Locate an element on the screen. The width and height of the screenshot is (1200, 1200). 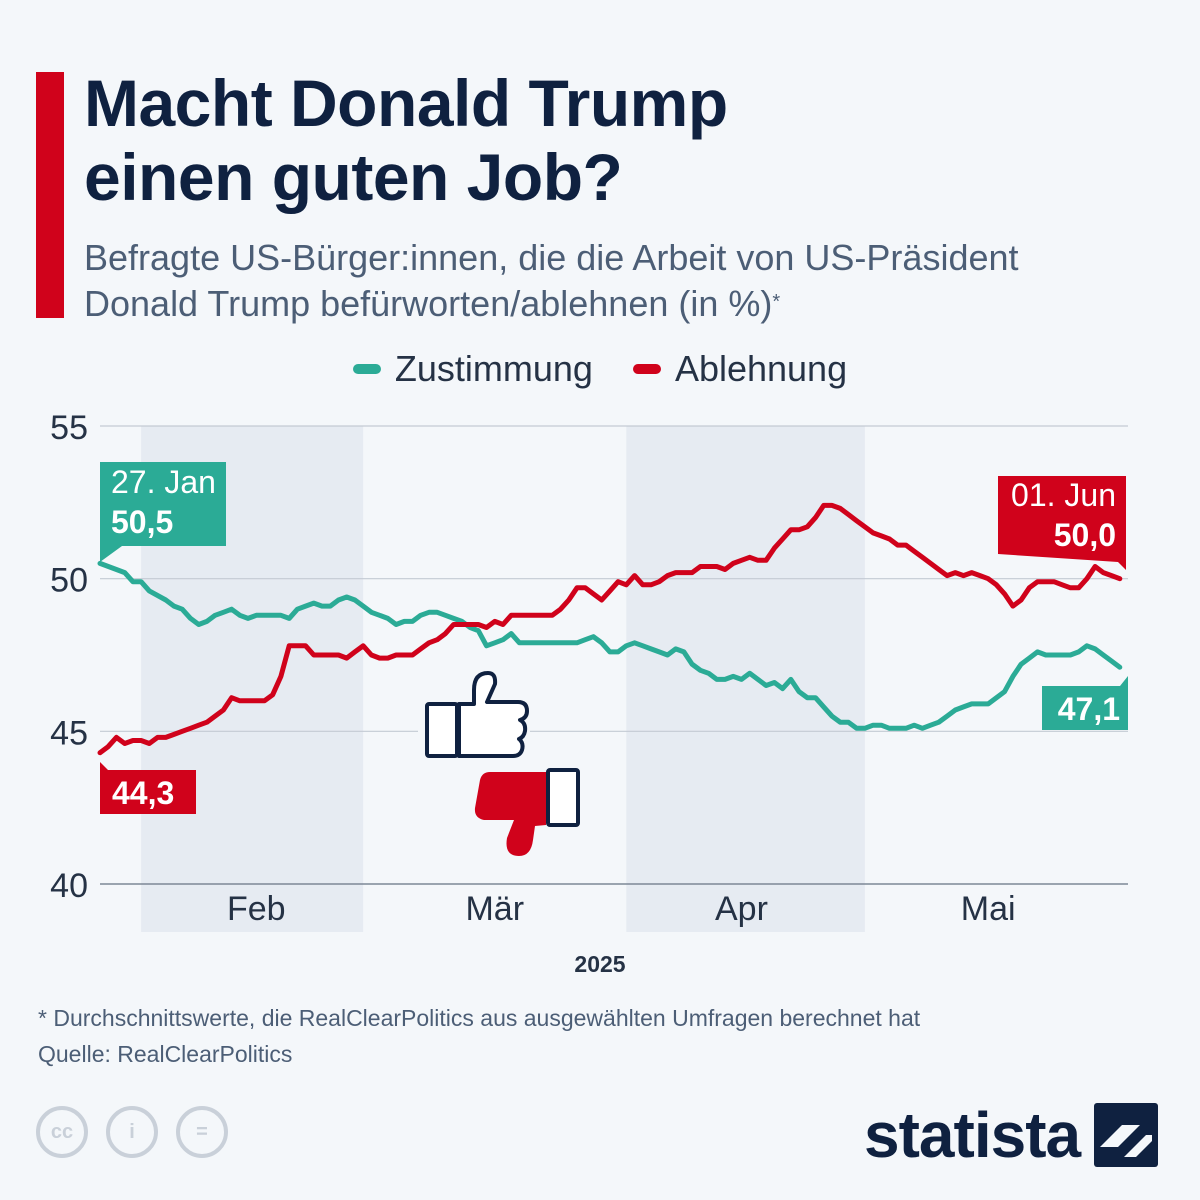
legend-label-disapprove: Ablehnung is located at coordinates (761, 368).